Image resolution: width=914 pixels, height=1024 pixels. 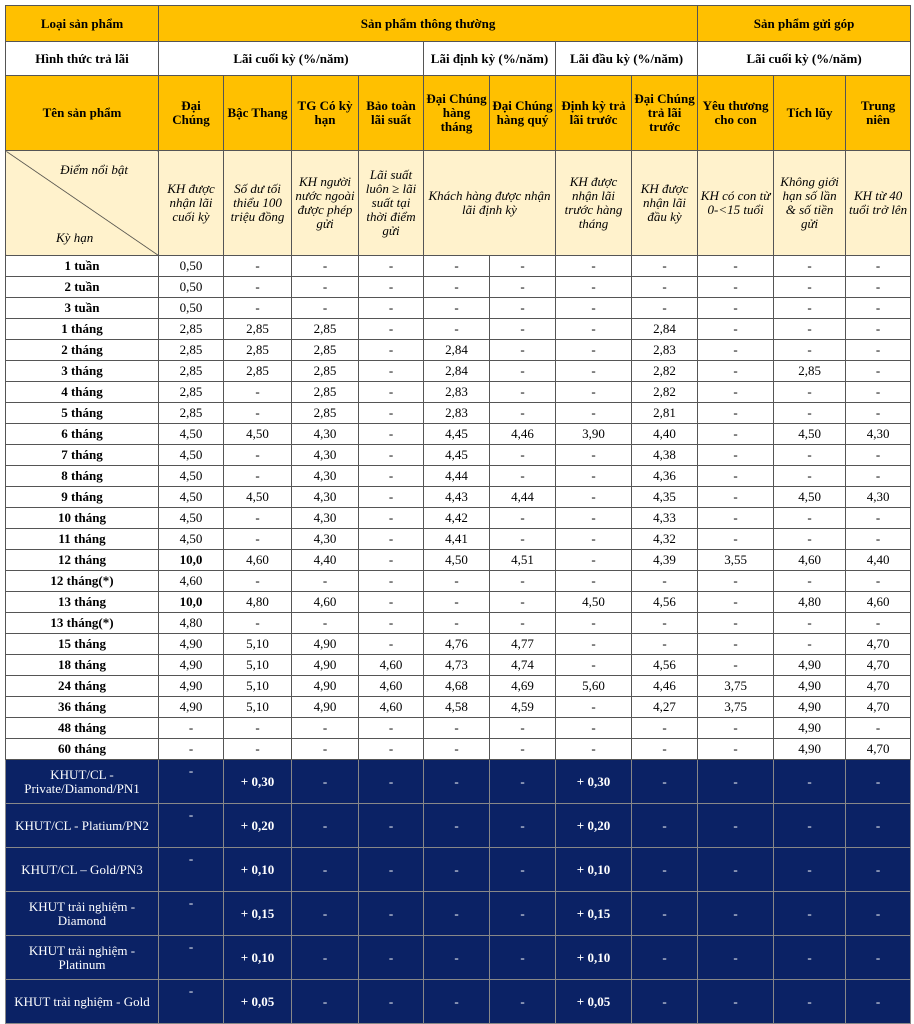 What do you see at coordinates (82, 497) in the screenshot?
I see `term: 9 tháng` at bounding box center [82, 497].